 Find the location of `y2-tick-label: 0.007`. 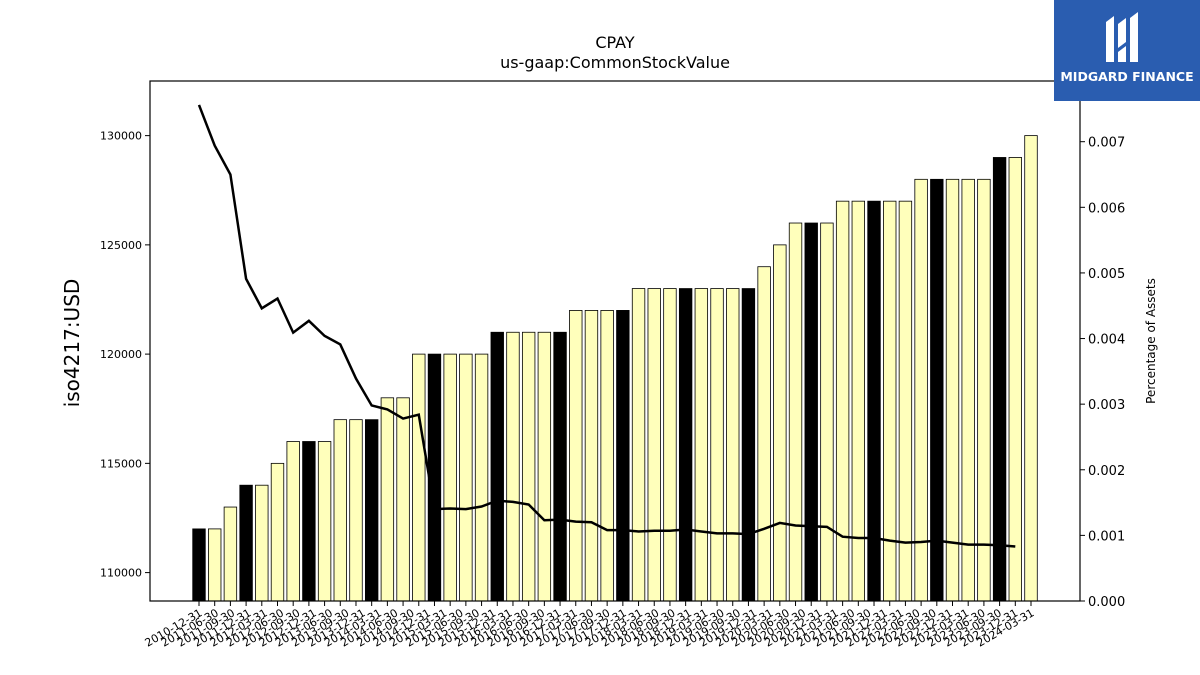

y2-tick-label: 0.007 is located at coordinates (1106, 143).